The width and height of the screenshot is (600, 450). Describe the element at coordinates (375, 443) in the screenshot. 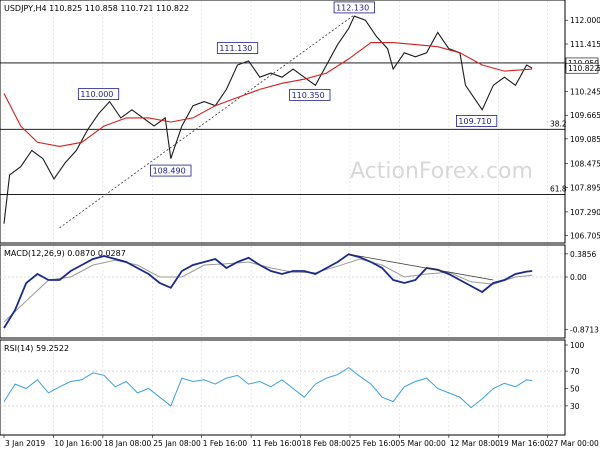

I see `x-tick-label: 25 Feb 16:00` at that location.